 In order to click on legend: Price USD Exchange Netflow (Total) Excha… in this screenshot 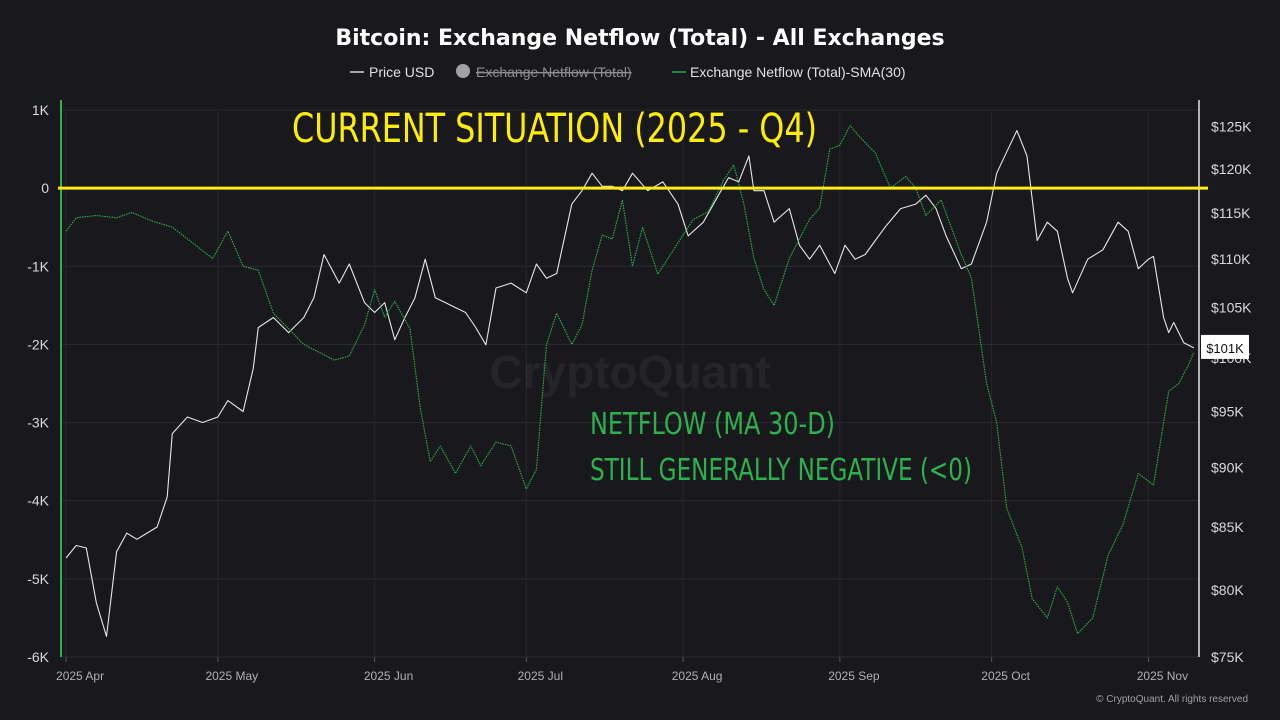, I will do `click(628, 72)`.